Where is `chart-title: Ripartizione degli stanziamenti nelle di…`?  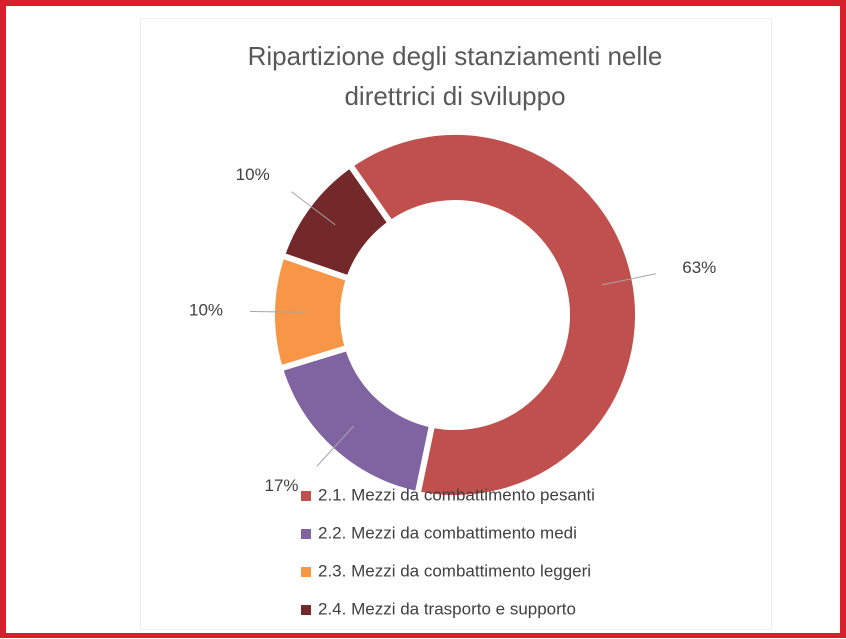
chart-title: Ripartizione degli stanziamenti nelle di… is located at coordinates (455, 76).